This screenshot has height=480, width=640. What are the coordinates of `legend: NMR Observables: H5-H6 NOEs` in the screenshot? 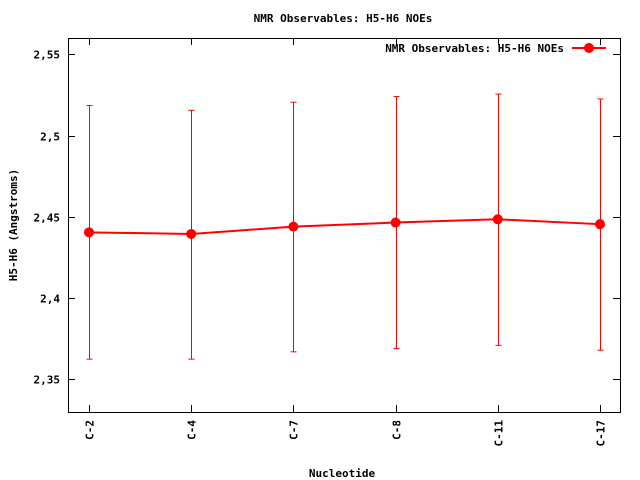 It's located at (495, 48).